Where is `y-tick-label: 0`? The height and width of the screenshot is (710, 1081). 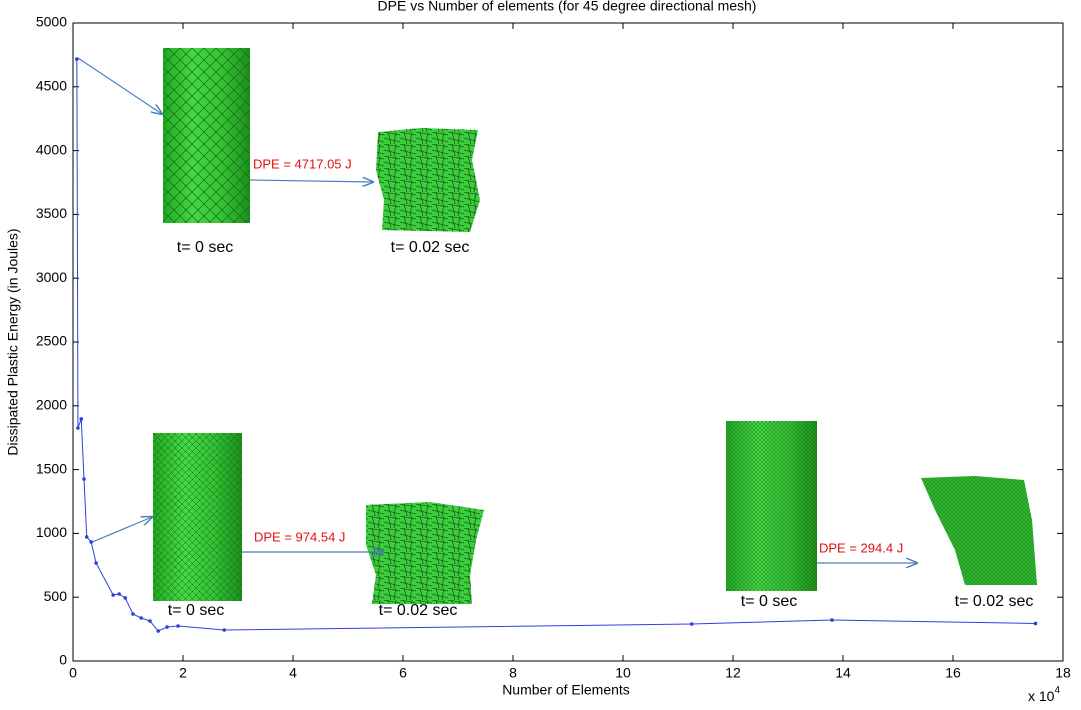 y-tick-label: 0 is located at coordinates (63, 660).